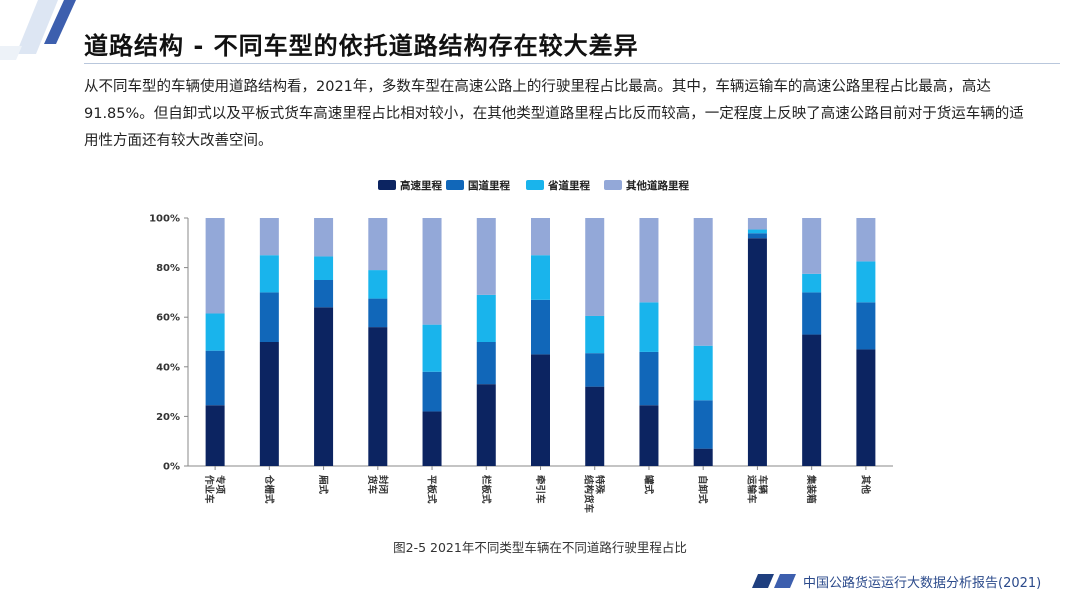 Image resolution: width=1080 pixels, height=608 pixels. I want to click on category-label-line: 货车, so click(372, 484).